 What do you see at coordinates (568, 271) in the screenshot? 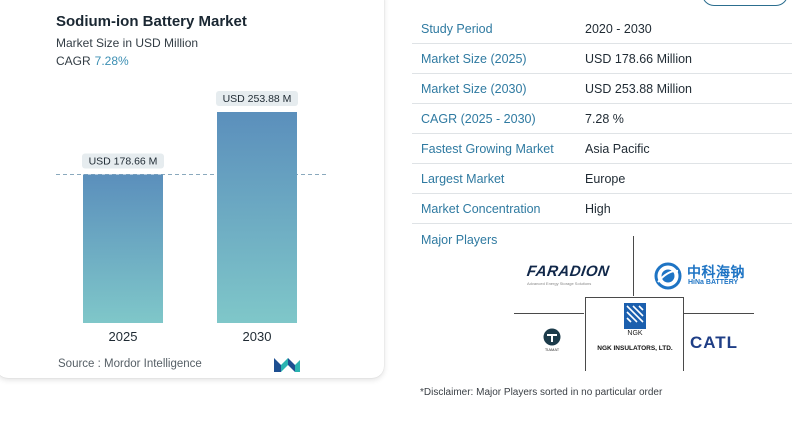
I see `faradion-wordmark: FARADION` at bounding box center [568, 271].